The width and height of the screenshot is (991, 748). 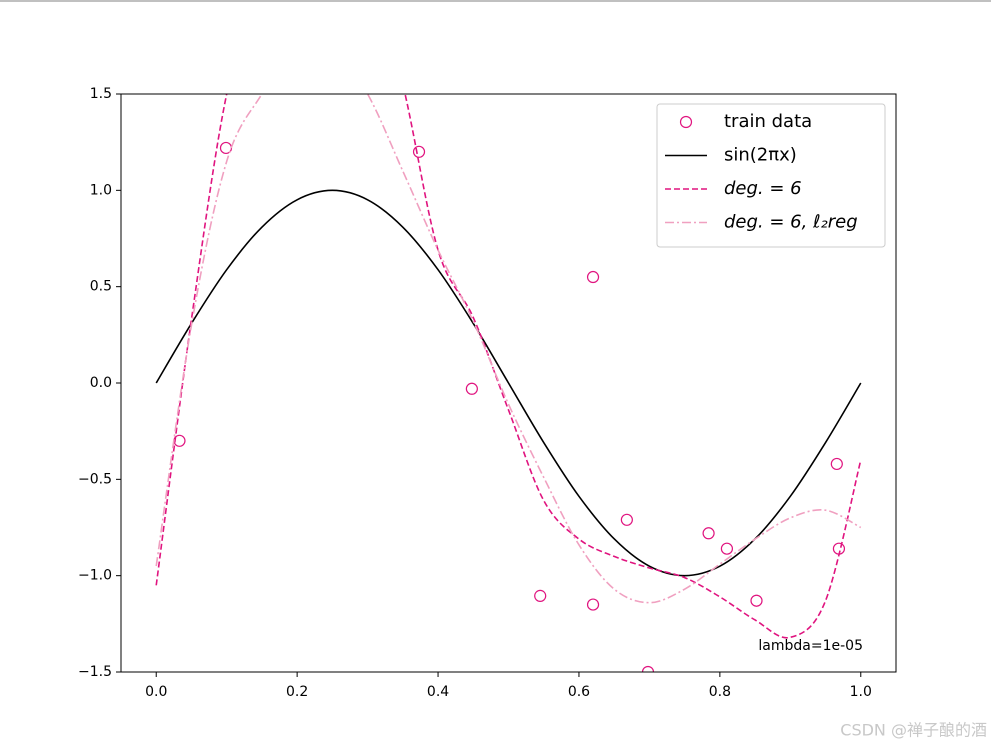 I want to click on x-tick-label: 1.0, so click(x=861, y=692).